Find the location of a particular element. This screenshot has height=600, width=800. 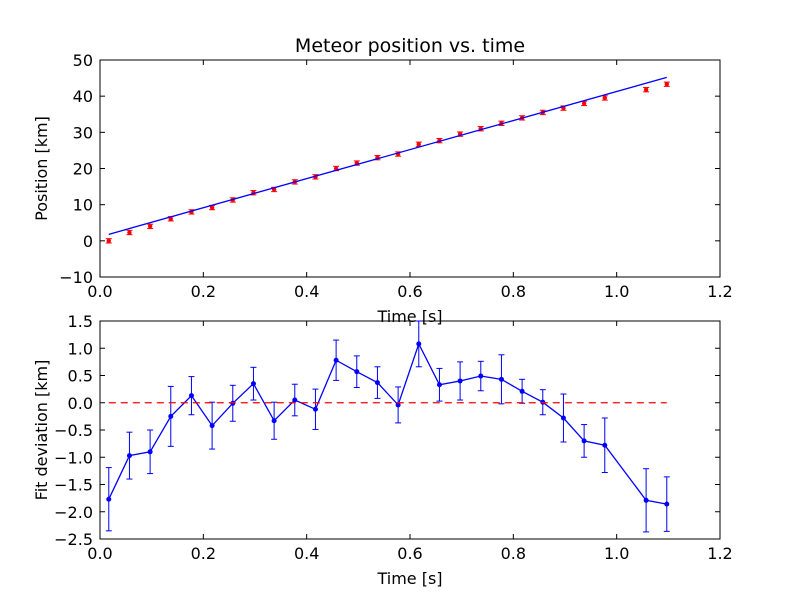

y-tick-label: −2.0 is located at coordinates (73, 512).